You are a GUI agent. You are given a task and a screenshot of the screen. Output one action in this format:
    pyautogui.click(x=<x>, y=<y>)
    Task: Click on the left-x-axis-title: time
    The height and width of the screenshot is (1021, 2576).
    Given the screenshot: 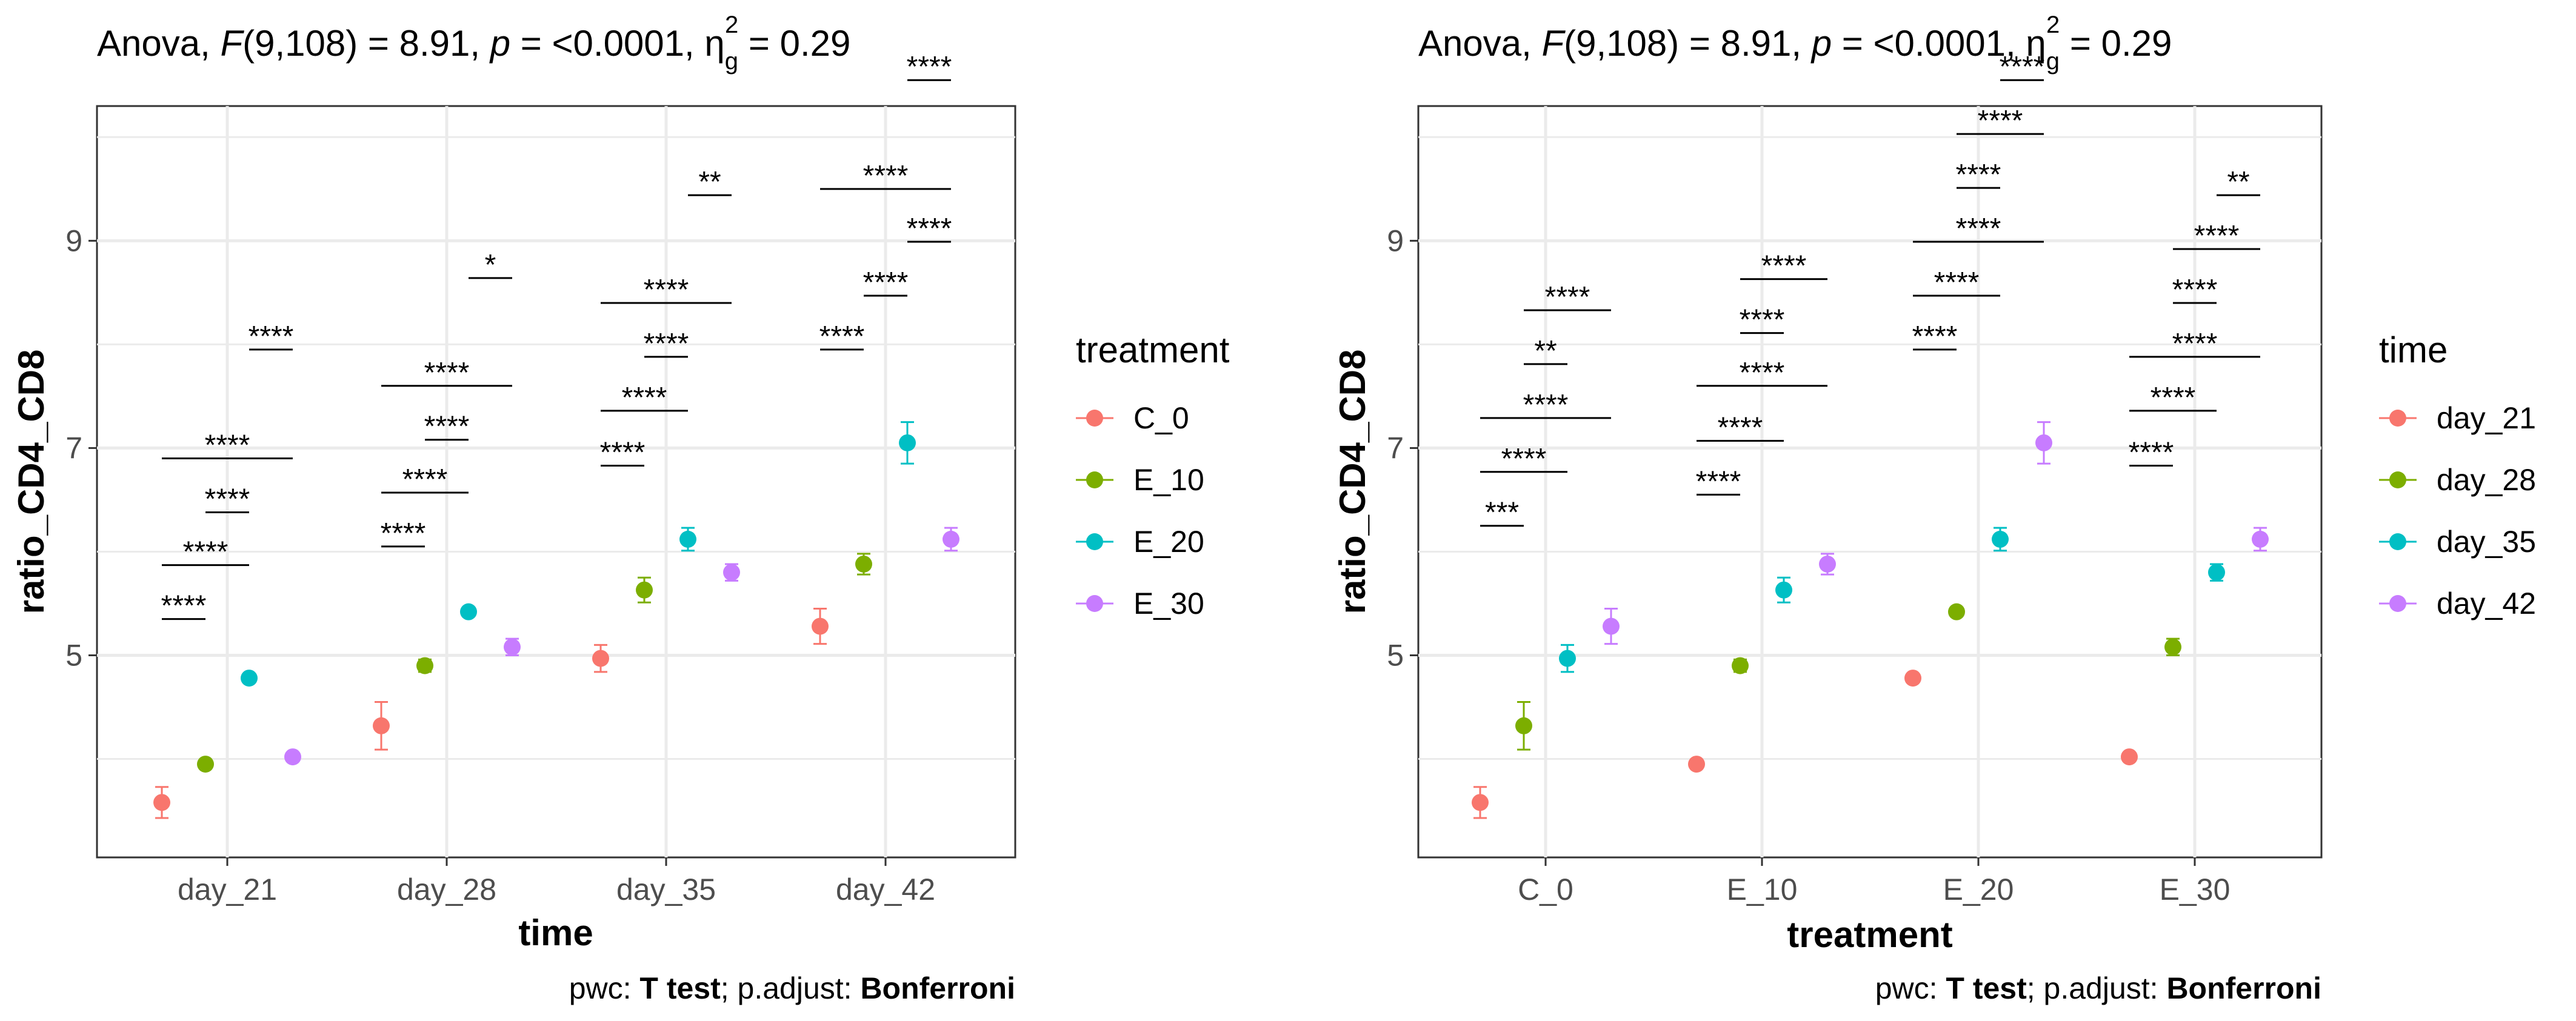 What is the action you would take?
    pyautogui.click(x=555, y=933)
    